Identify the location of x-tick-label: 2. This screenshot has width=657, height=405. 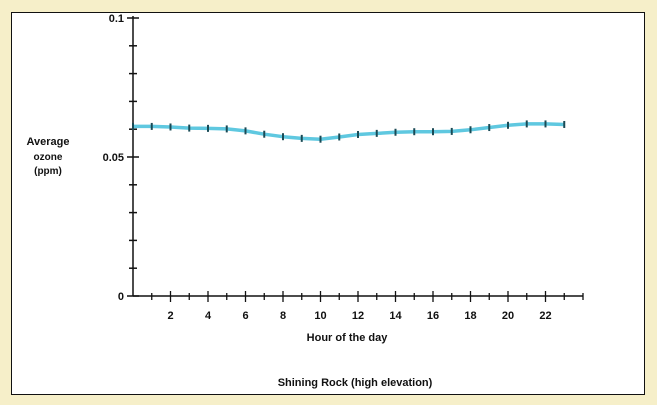
(170, 316).